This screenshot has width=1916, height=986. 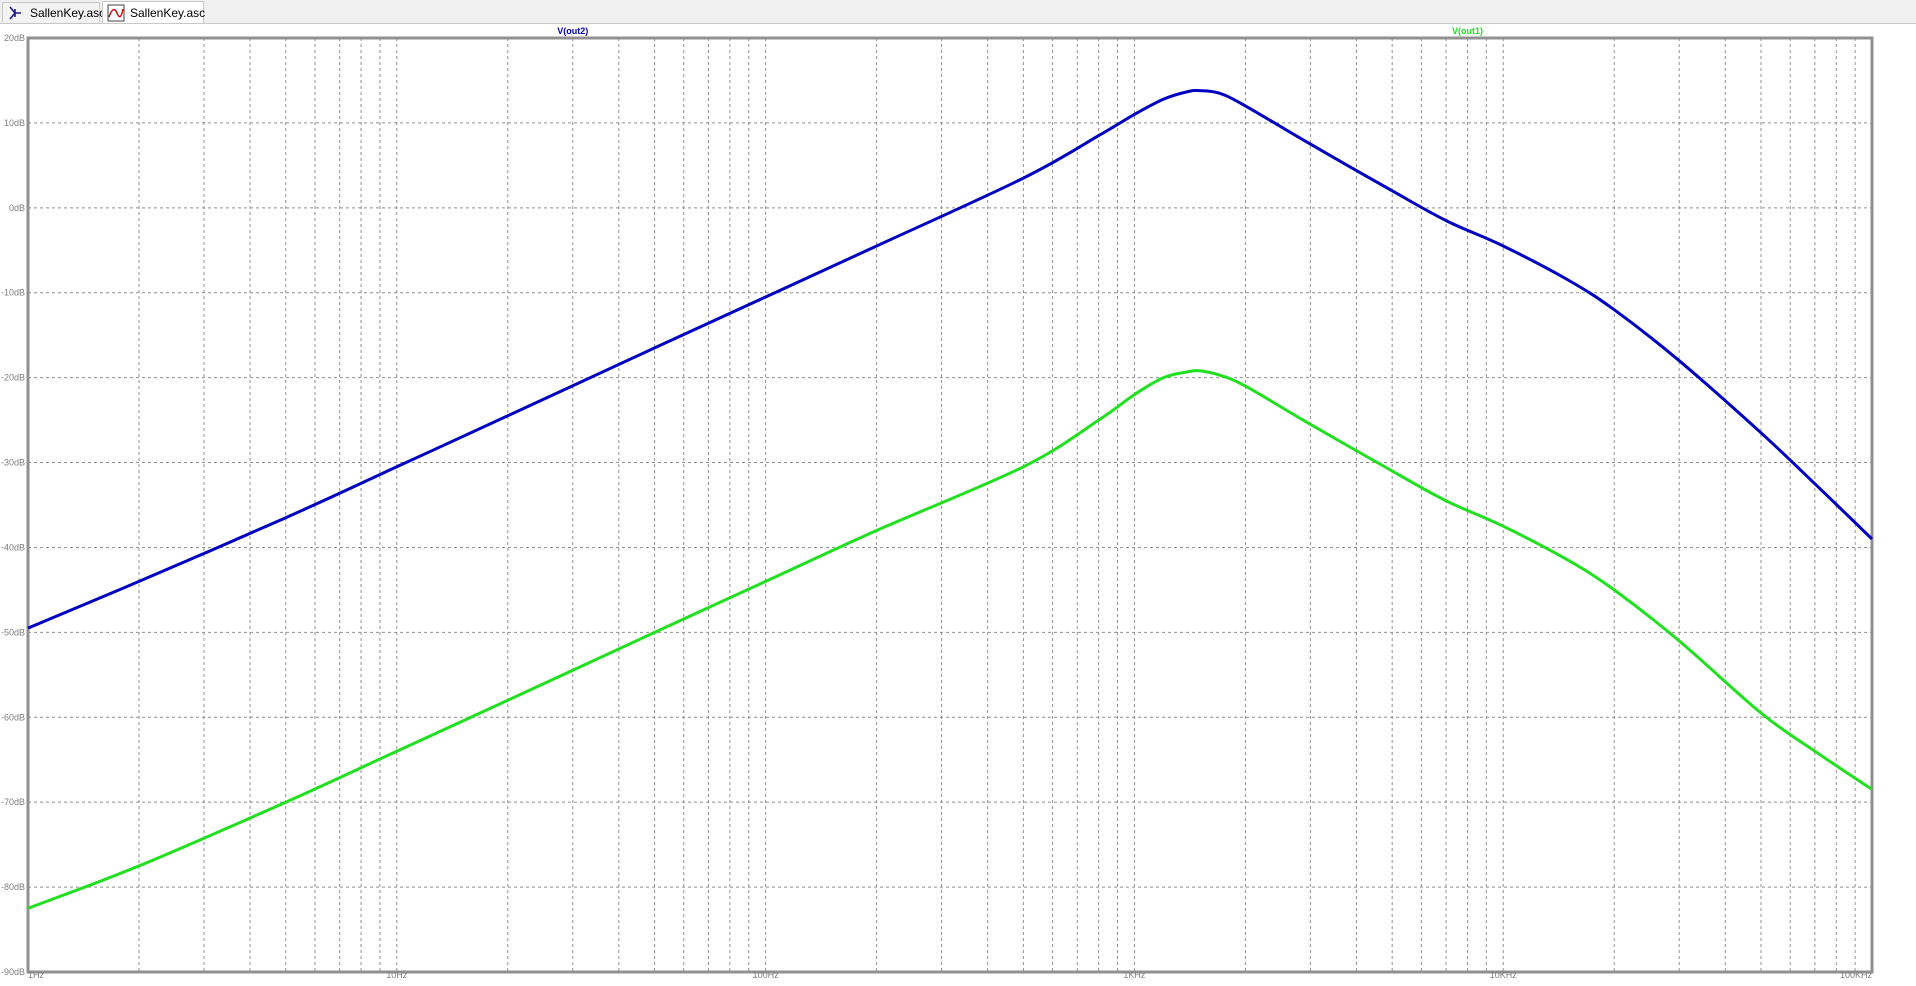 I want to click on y-tick-label: 10dB, so click(x=14, y=123).